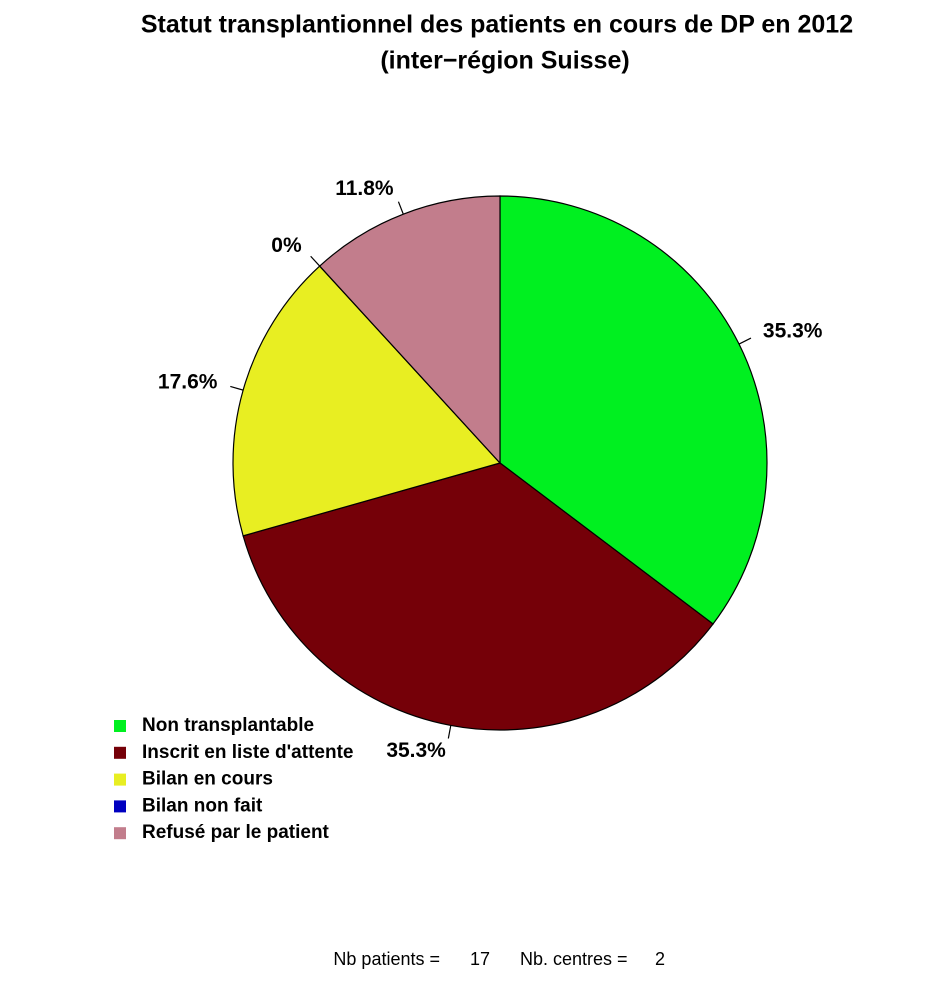 This screenshot has width=943, height=994. I want to click on legend-label: Inscrit en liste d'attente, so click(247, 752).